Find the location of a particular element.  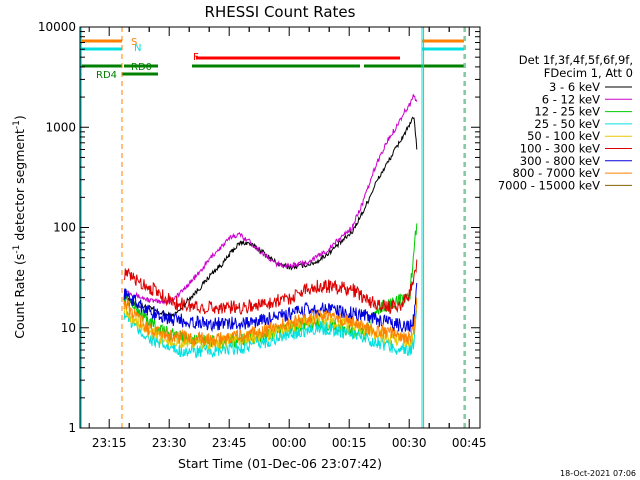

legend-label-6-12-kev: 6 - 12 keV is located at coordinates (571, 99).